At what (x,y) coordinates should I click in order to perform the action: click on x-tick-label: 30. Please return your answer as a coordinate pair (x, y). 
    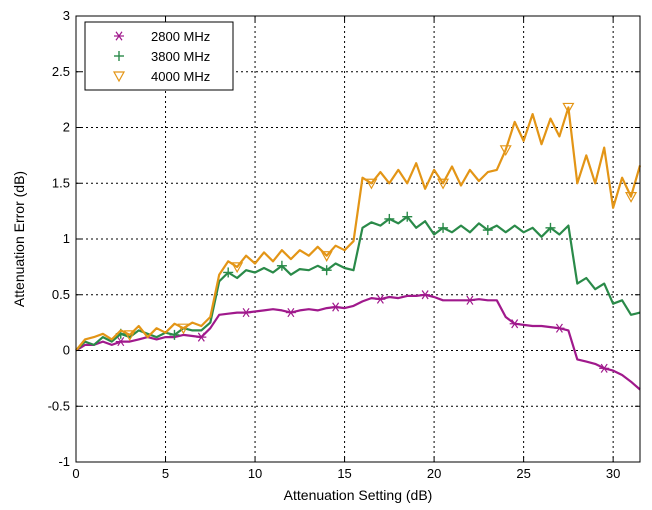
    Looking at the image, I should click on (613, 473).